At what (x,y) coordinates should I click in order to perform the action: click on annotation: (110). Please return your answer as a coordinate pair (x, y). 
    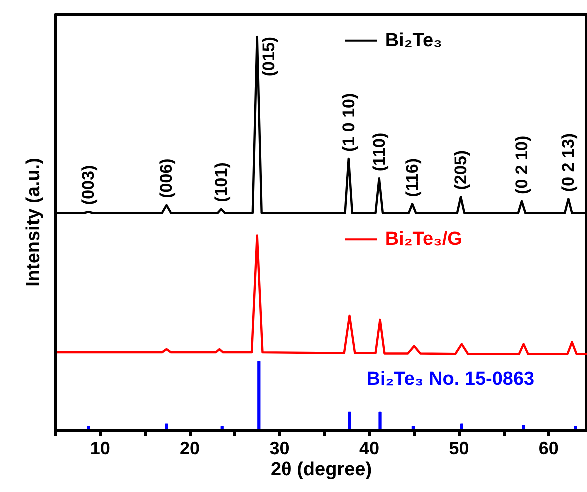
    Looking at the image, I should click on (379, 152).